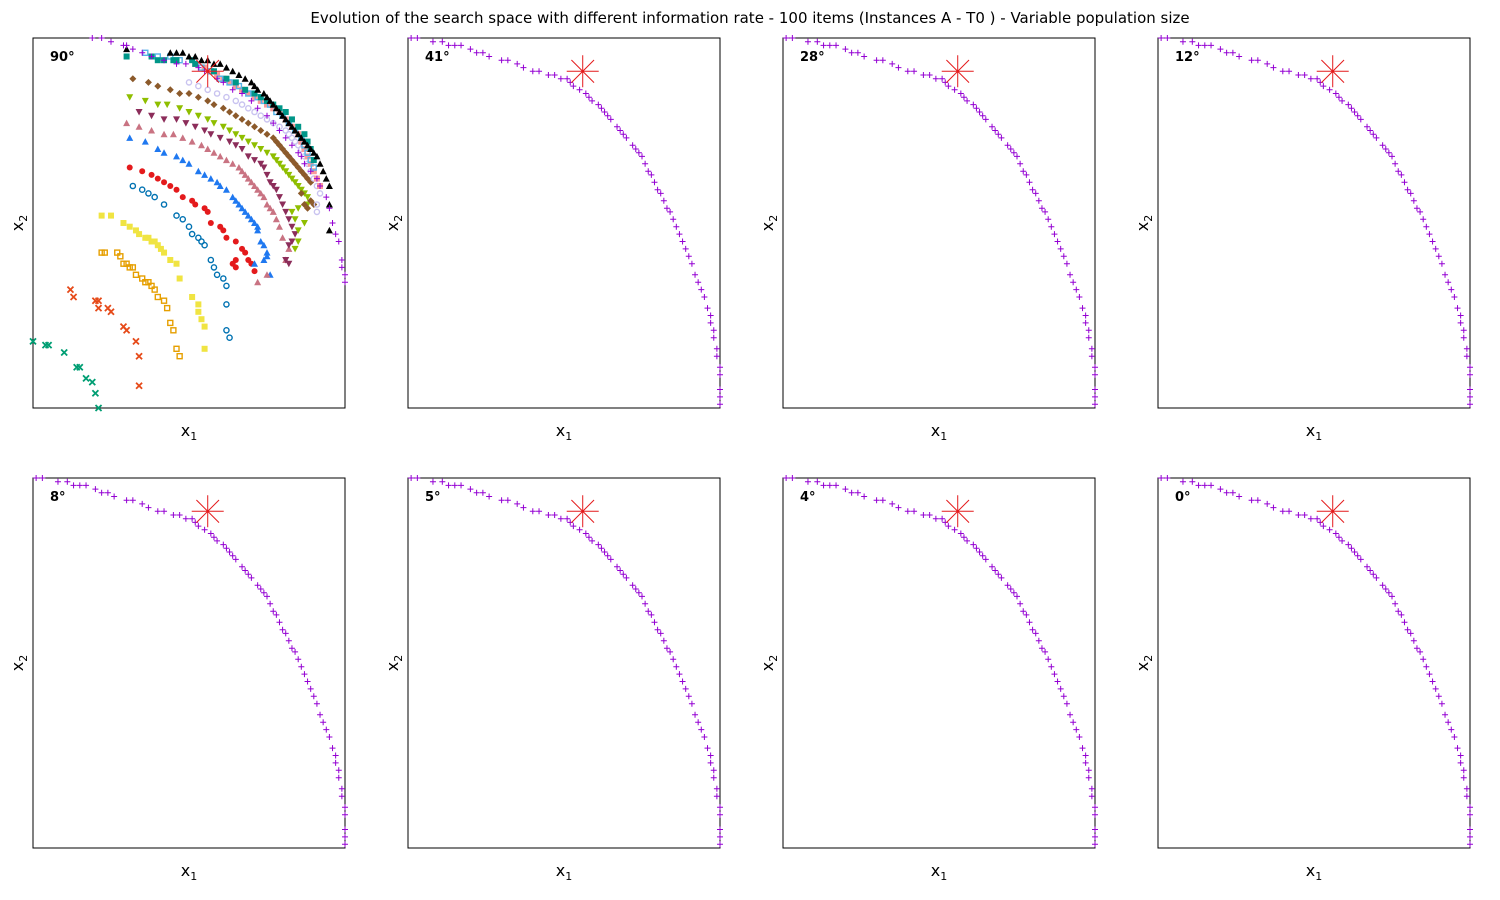 Image resolution: width=1500 pixels, height=900 pixels. Describe the element at coordinates (582, 71) in the screenshot. I see `star-marker` at that location.